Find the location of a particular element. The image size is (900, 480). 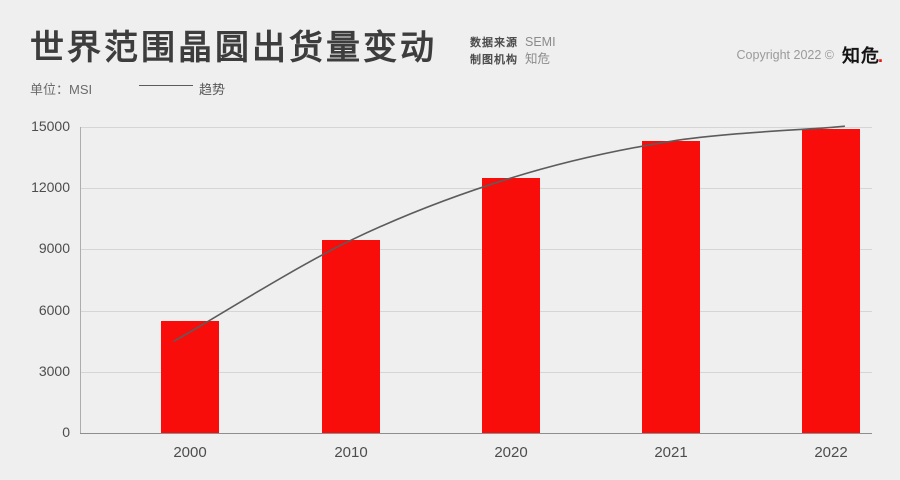

x-tick-label: 2022 is located at coordinates (831, 452).